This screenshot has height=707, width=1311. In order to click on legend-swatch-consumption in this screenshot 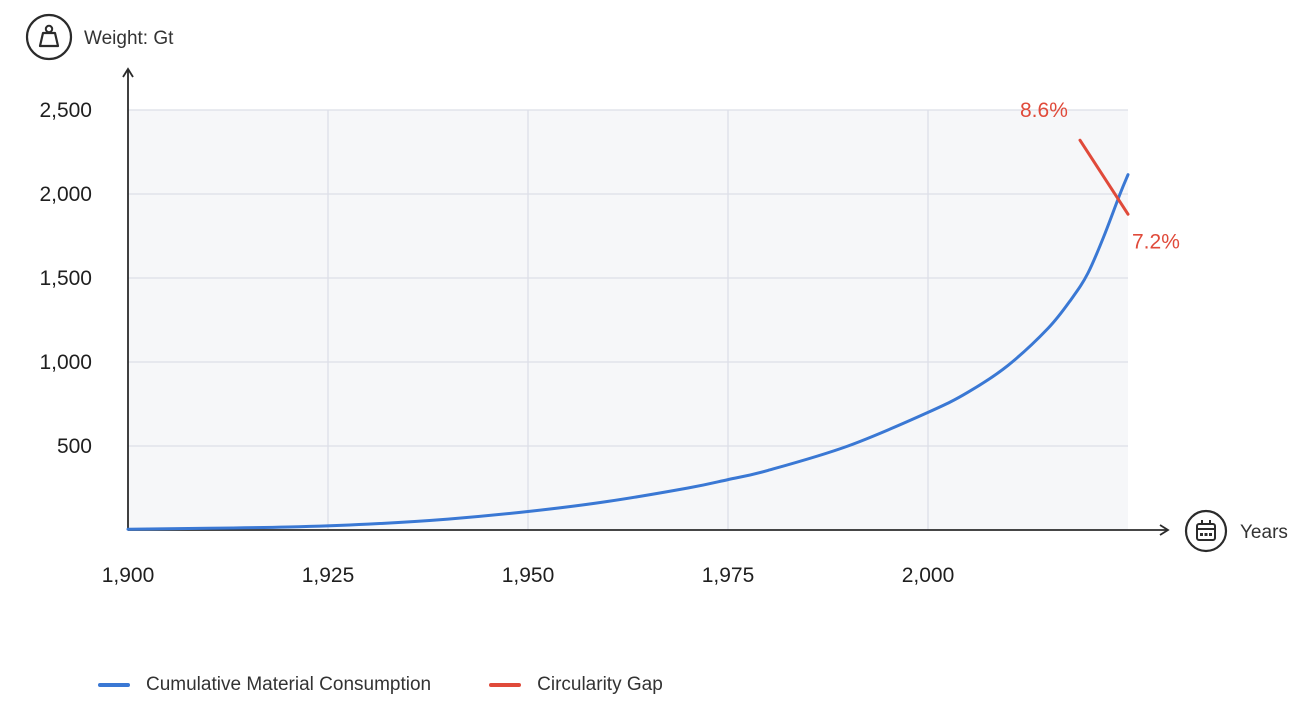, I will do `click(114, 685)`.